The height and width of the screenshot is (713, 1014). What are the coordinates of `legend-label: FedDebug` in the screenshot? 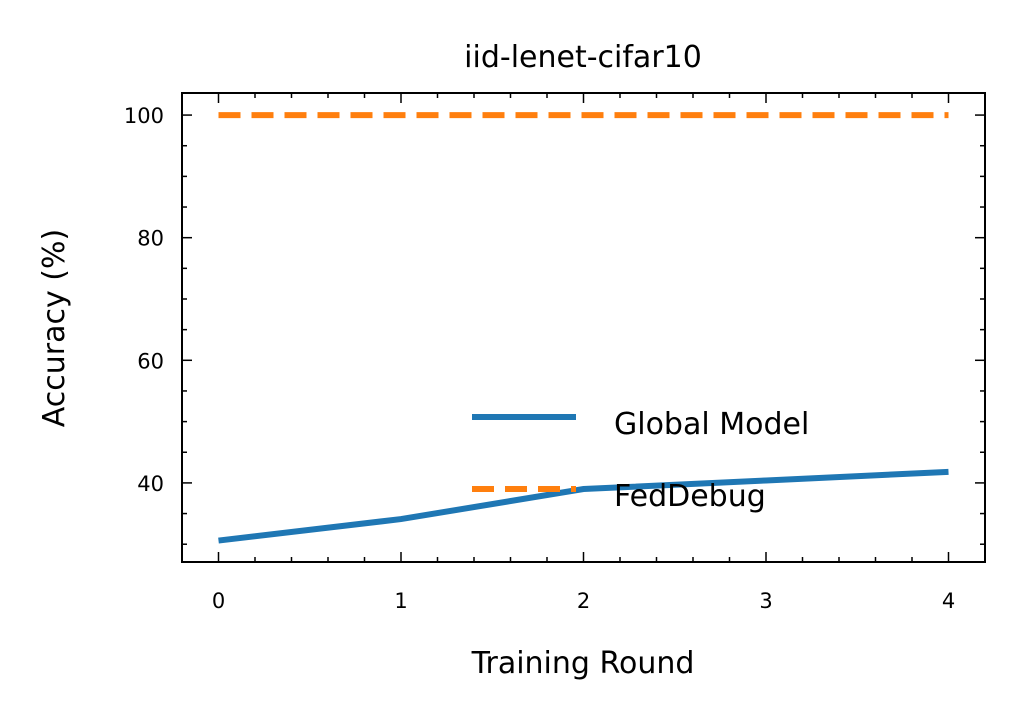 It's located at (690, 496).